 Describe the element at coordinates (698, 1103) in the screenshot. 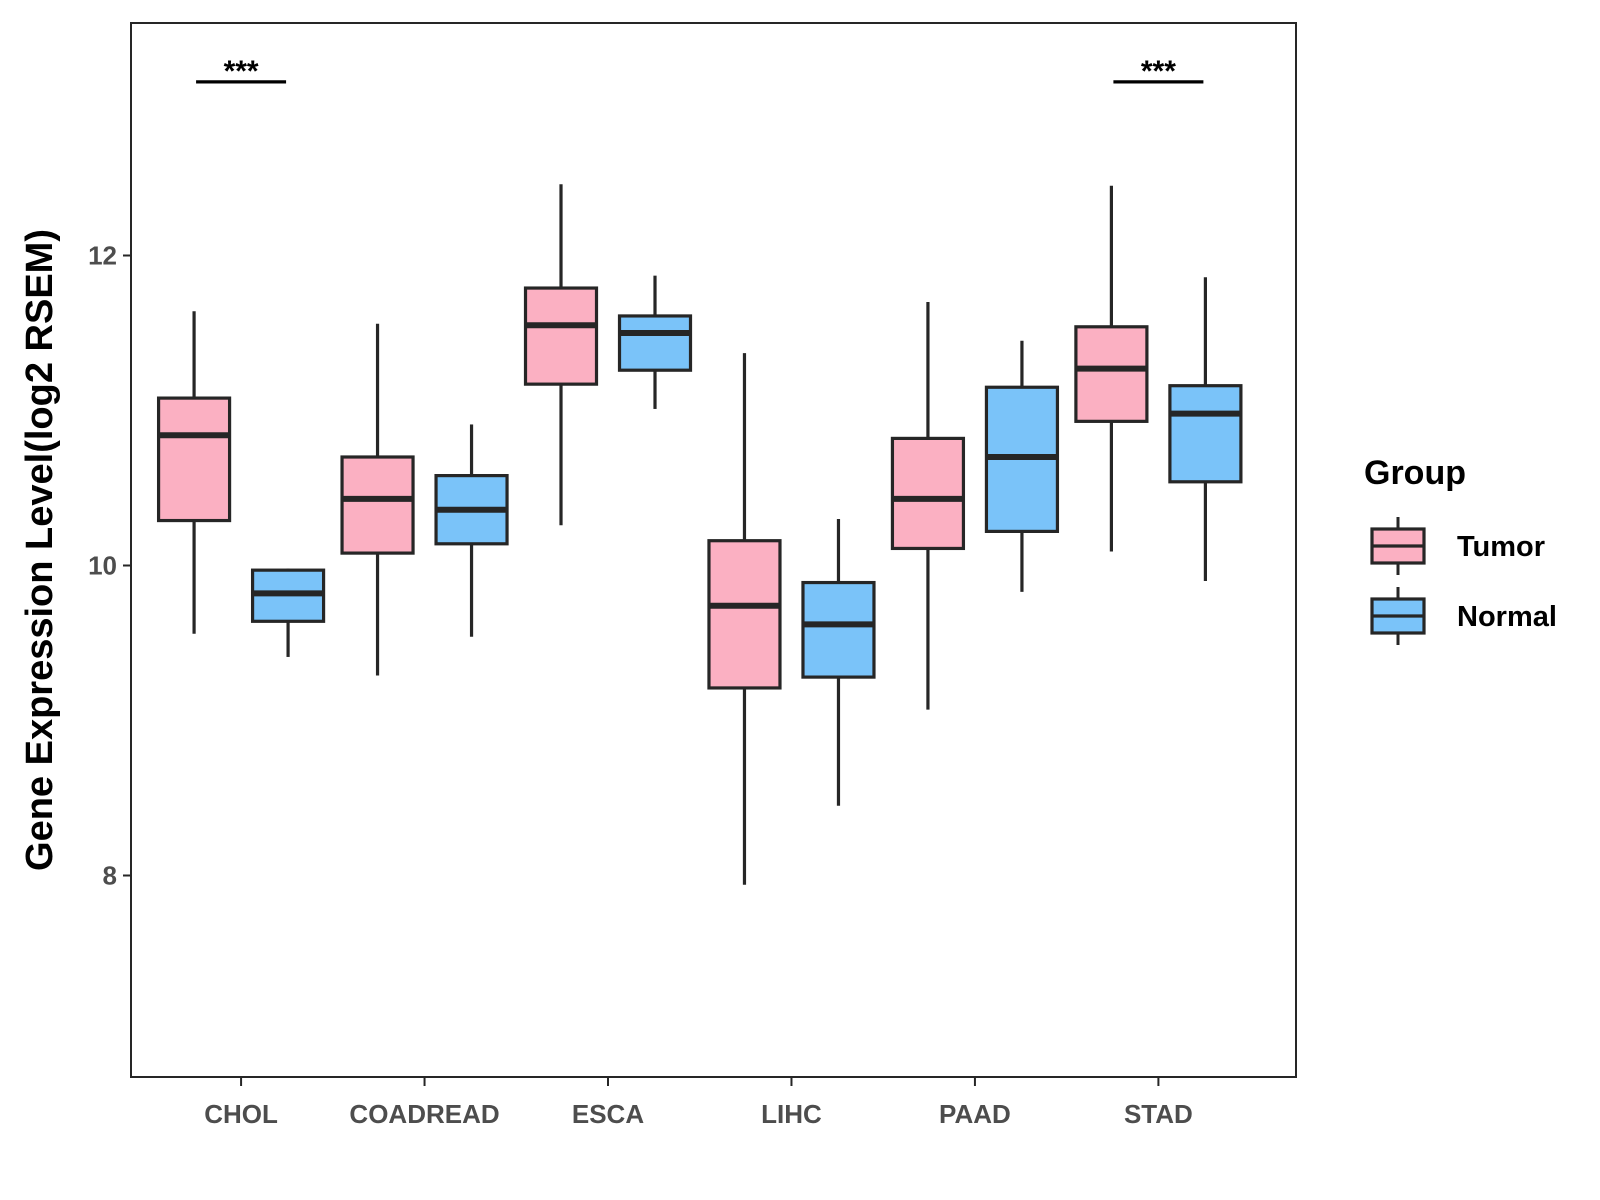

I see `x-axis: CHOL COADREAD ESCA LIHC PAAD STAD` at that location.